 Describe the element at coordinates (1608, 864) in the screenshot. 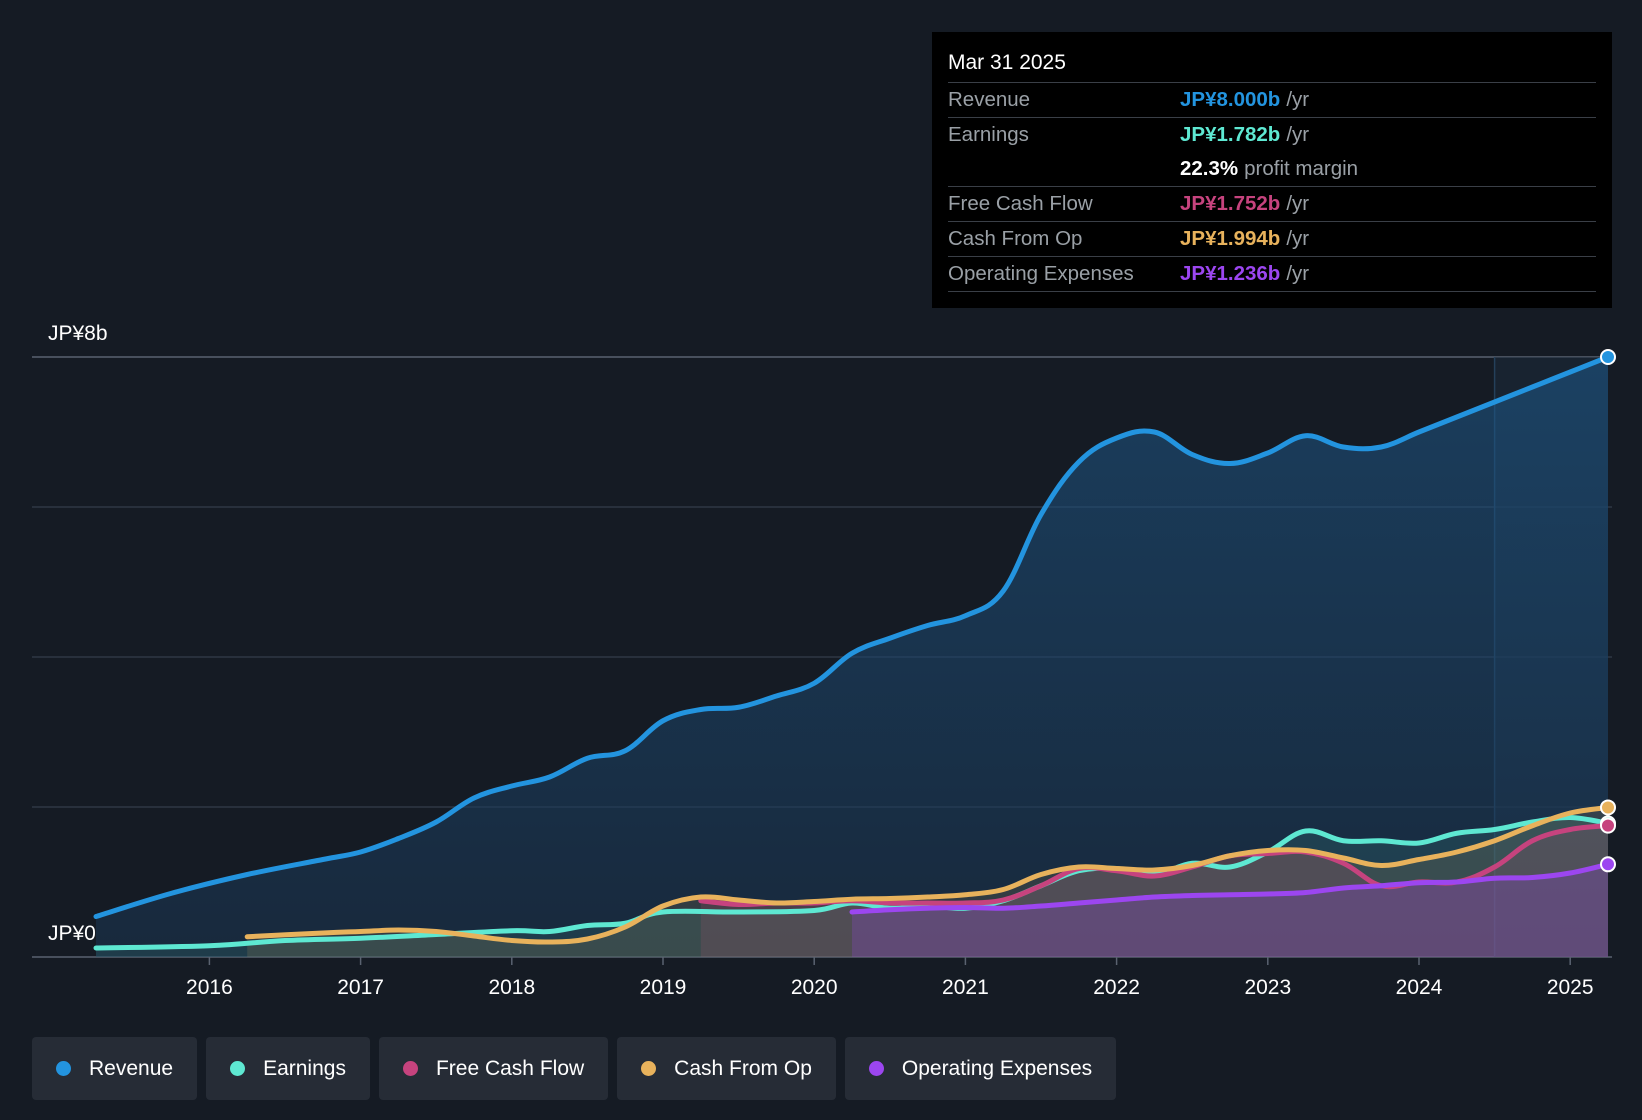

I see `operating-expenses-end-point` at that location.